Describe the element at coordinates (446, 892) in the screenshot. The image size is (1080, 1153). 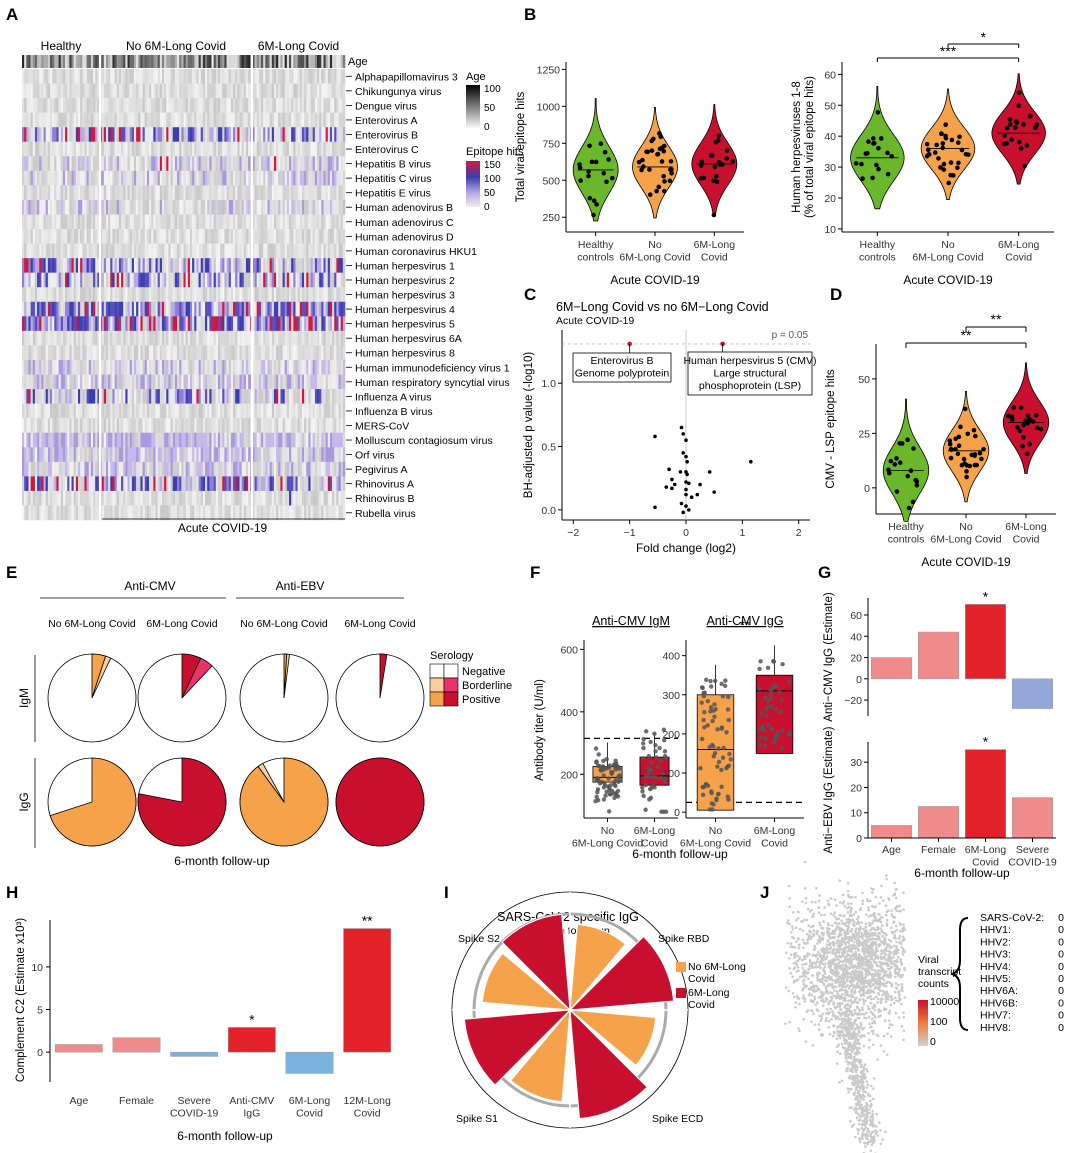
I see `panel-letter-I: I` at that location.